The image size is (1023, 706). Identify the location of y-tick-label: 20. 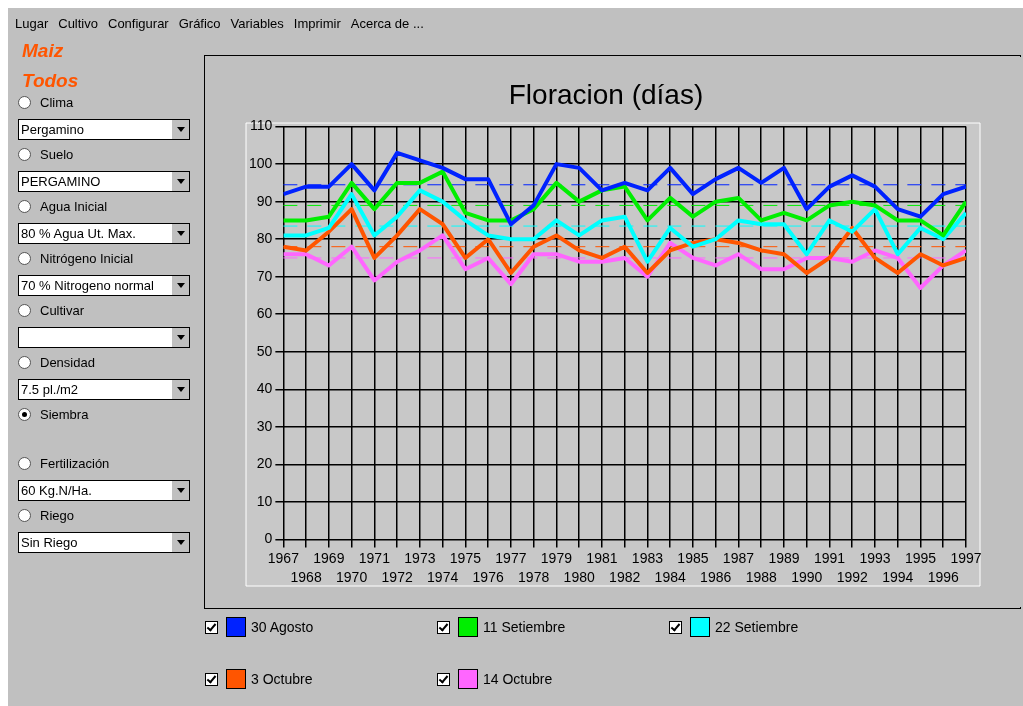
(264, 463).